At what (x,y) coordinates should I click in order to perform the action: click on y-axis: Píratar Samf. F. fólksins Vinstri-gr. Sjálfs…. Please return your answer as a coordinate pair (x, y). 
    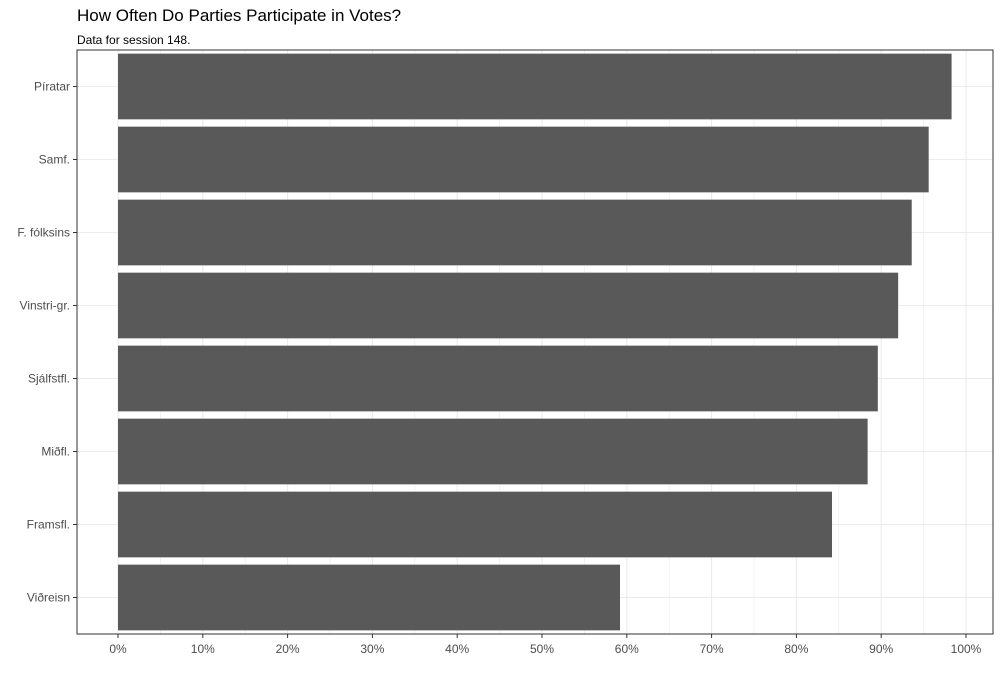
    Looking at the image, I should click on (47, 342).